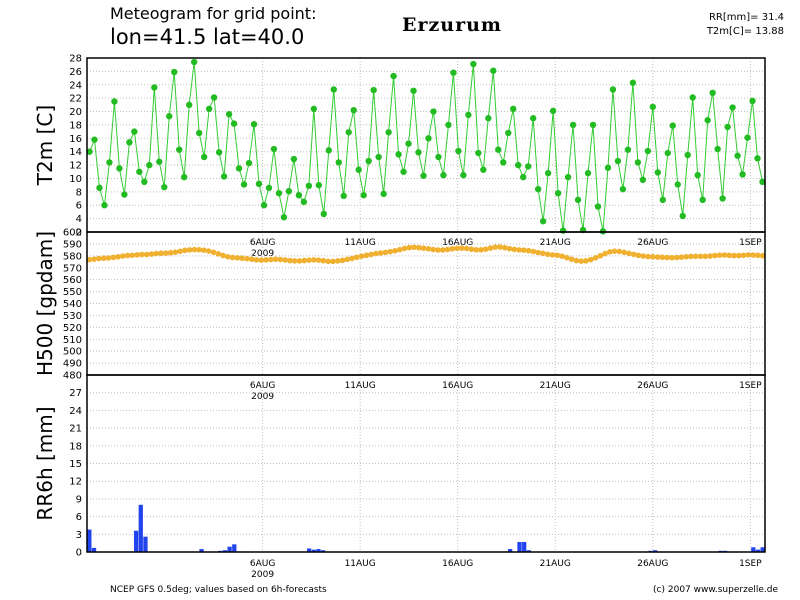  Describe the element at coordinates (72, 340) in the screenshot. I see `y-tick-label: 510` at that location.